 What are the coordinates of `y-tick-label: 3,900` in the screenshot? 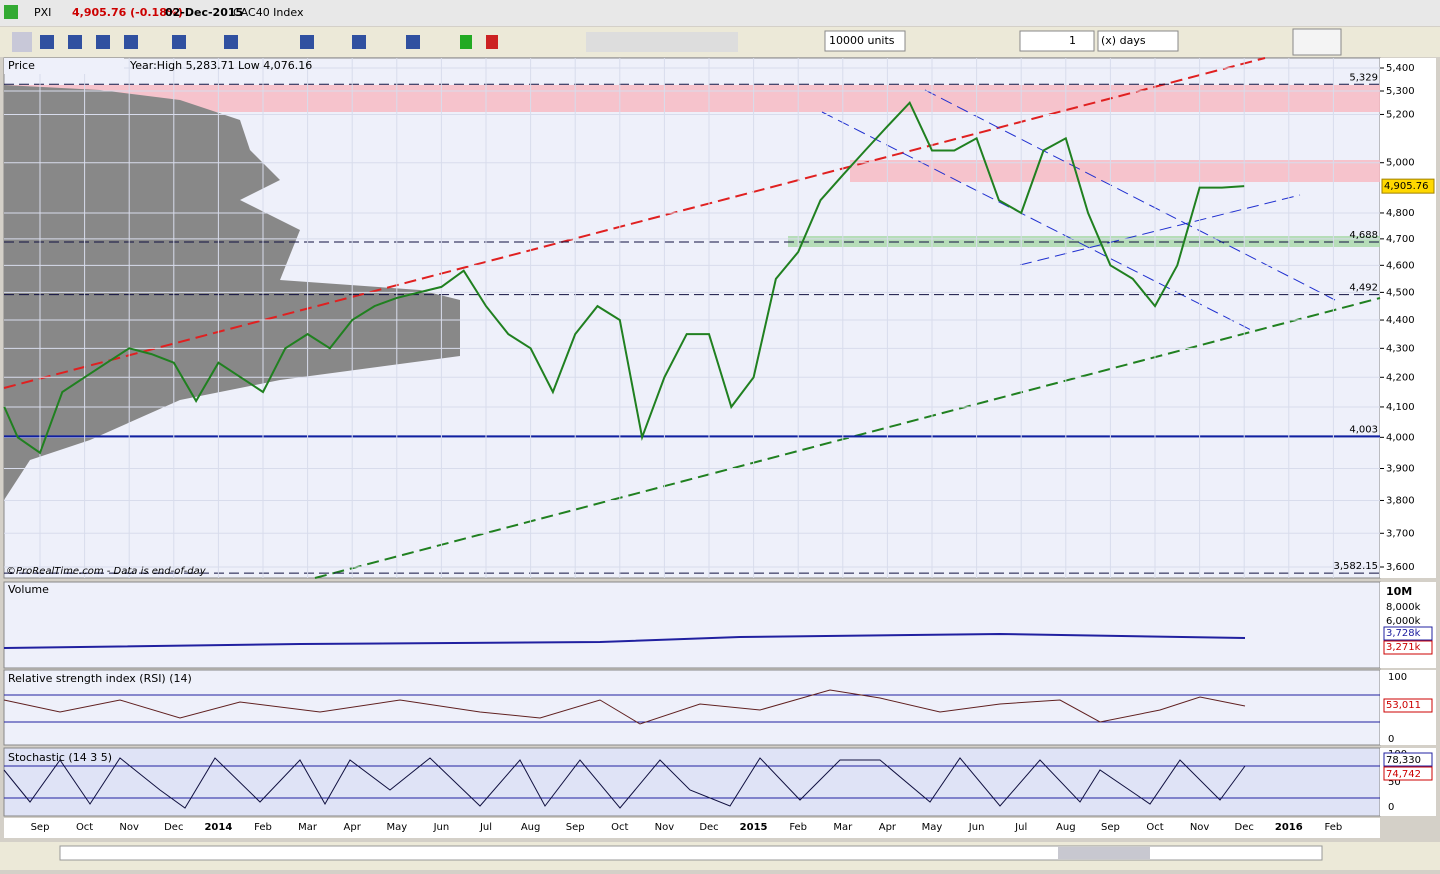 It's located at (1400, 468).